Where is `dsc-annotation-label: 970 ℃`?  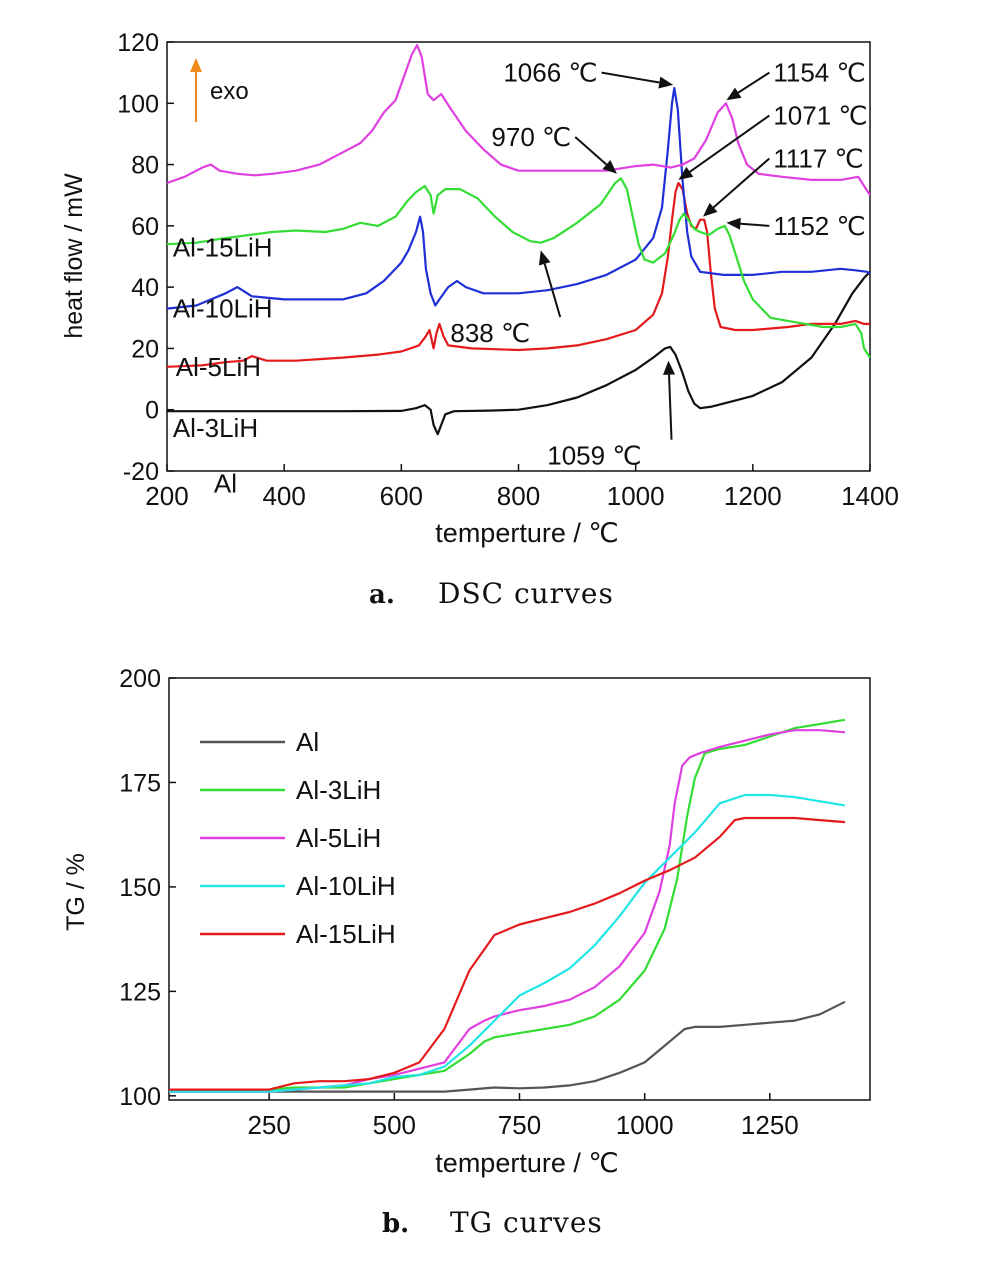
dsc-annotation-label: 970 ℃ is located at coordinates (531, 137).